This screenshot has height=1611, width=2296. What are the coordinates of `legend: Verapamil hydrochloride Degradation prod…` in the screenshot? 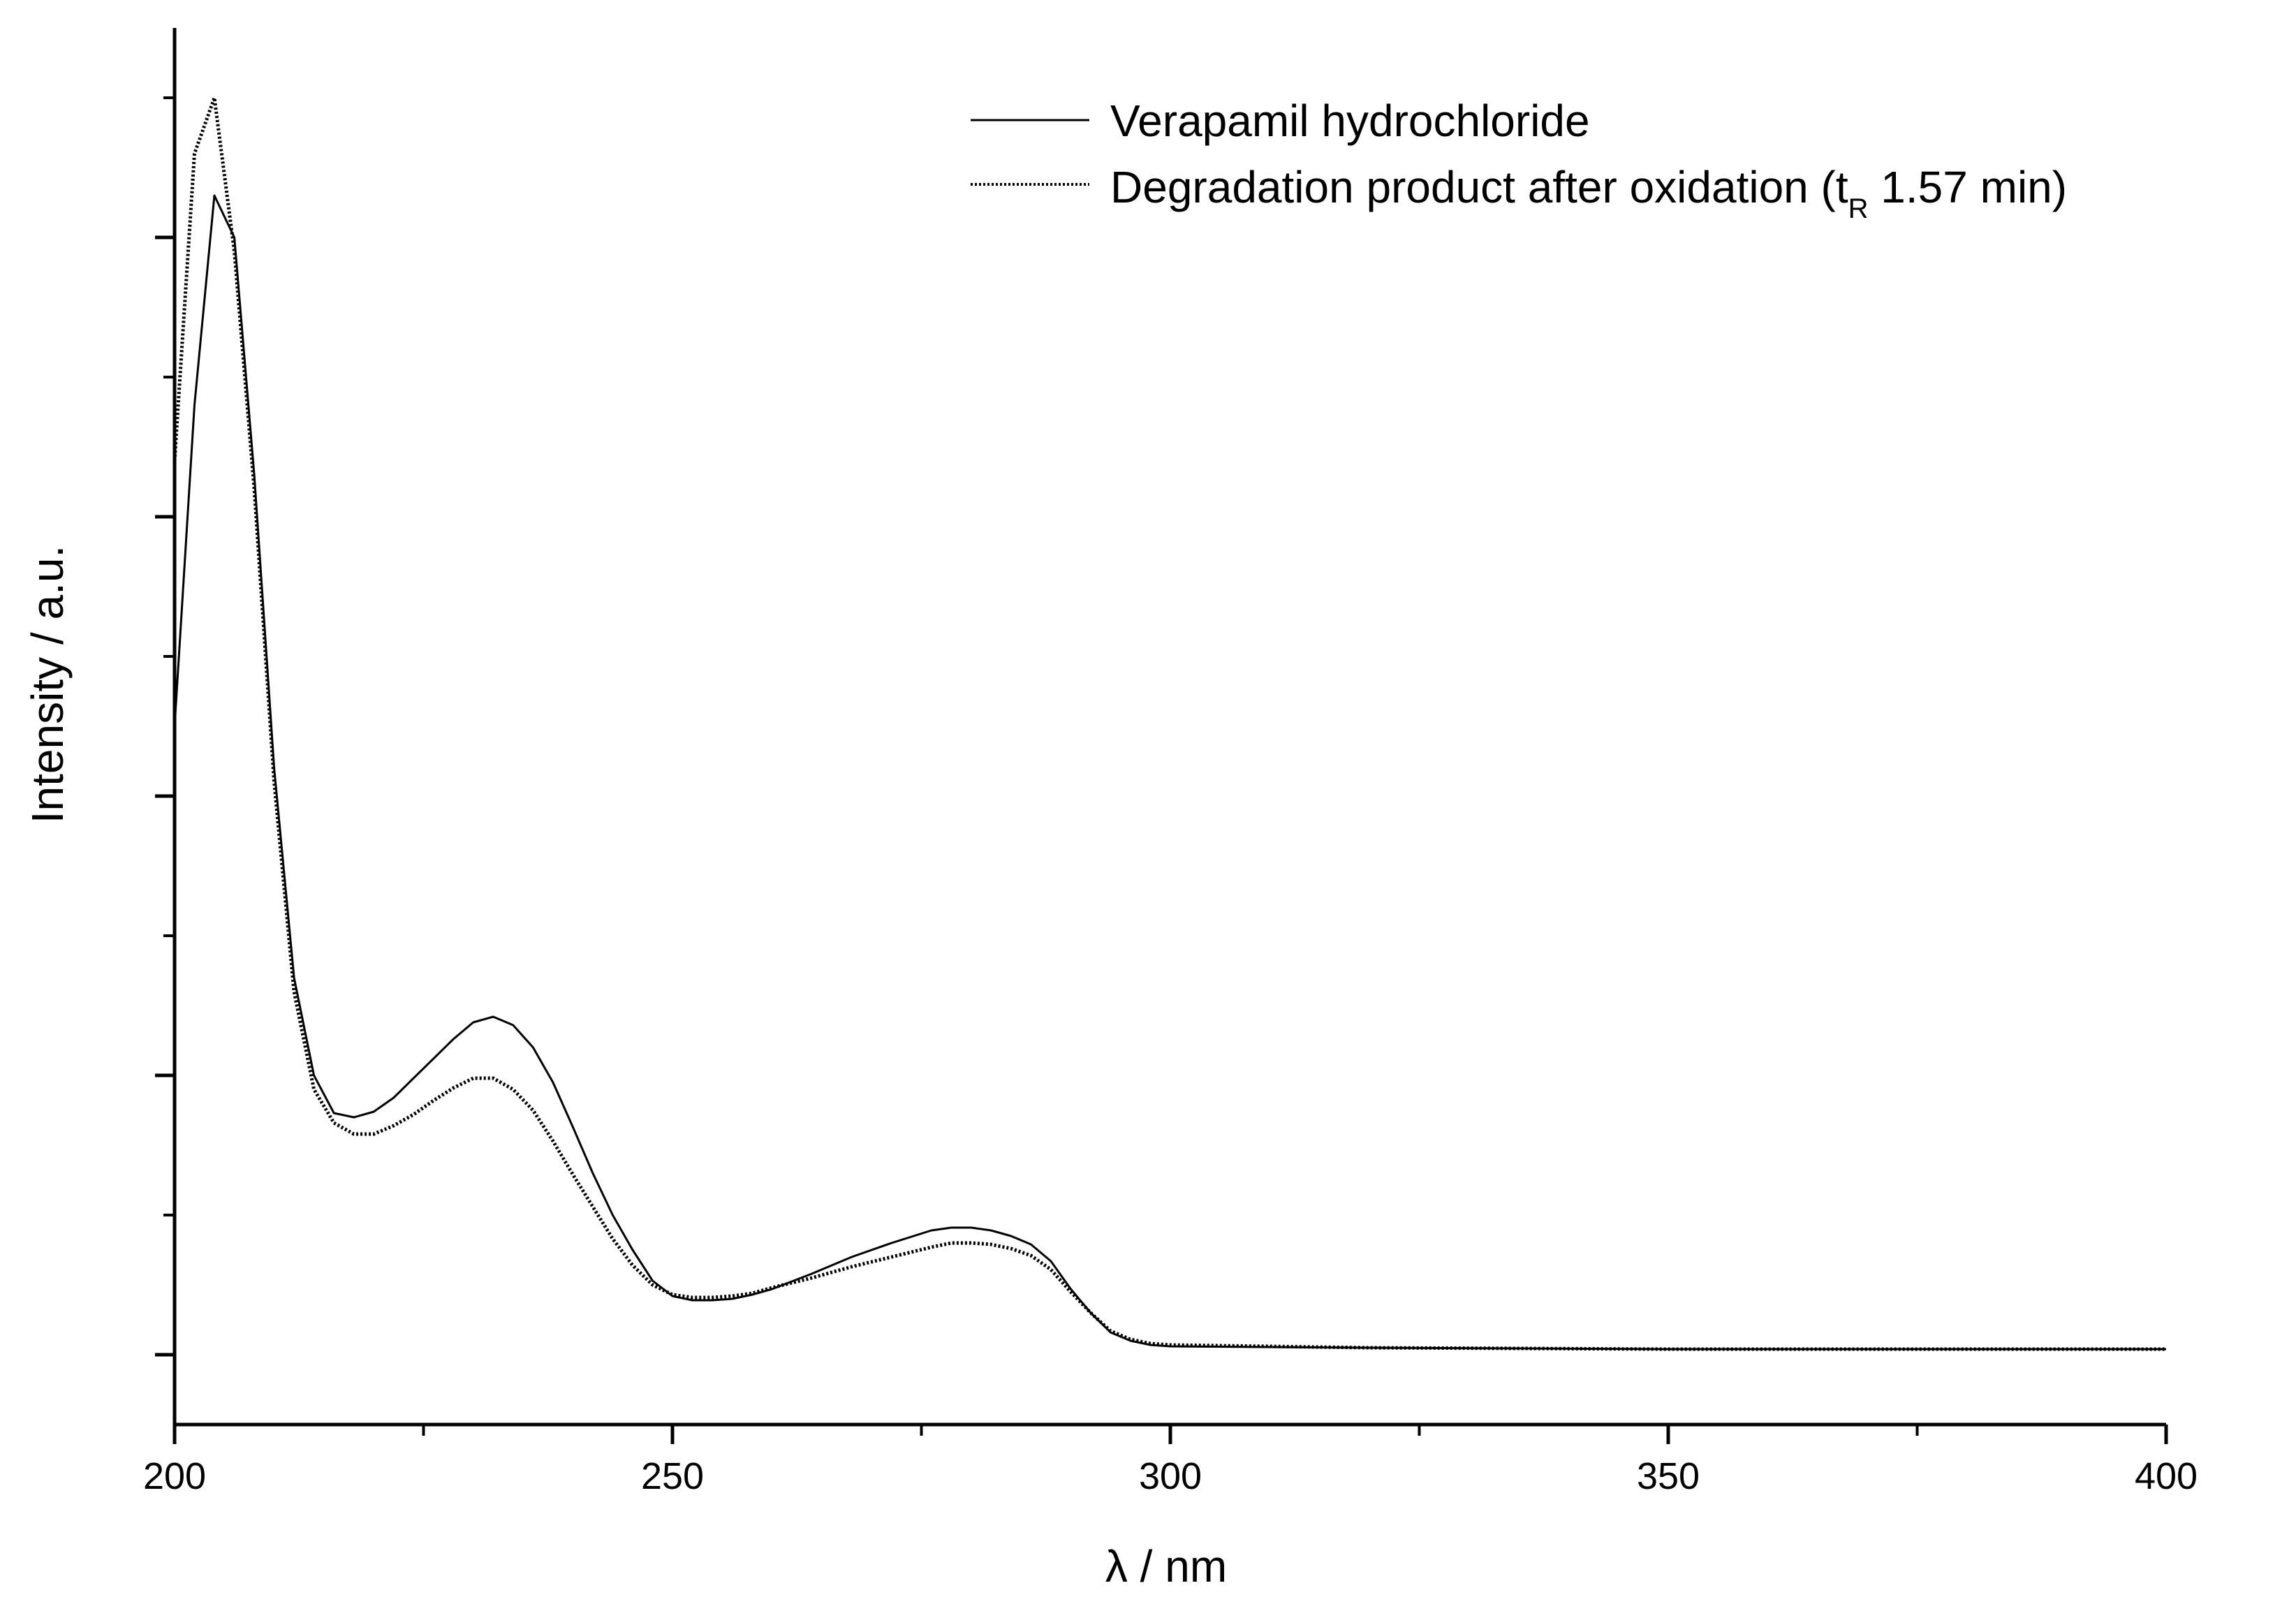 It's located at (1519, 160).